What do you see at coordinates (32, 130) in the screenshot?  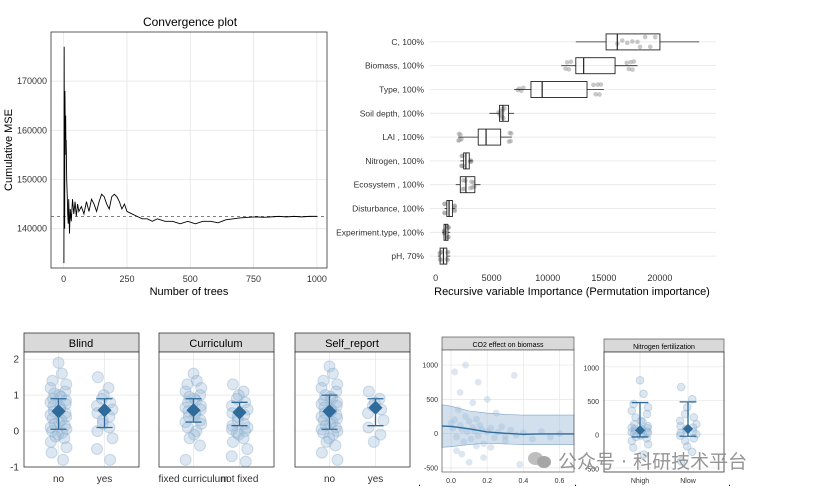 I see `convergence-ytick-label: 160000` at bounding box center [32, 130].